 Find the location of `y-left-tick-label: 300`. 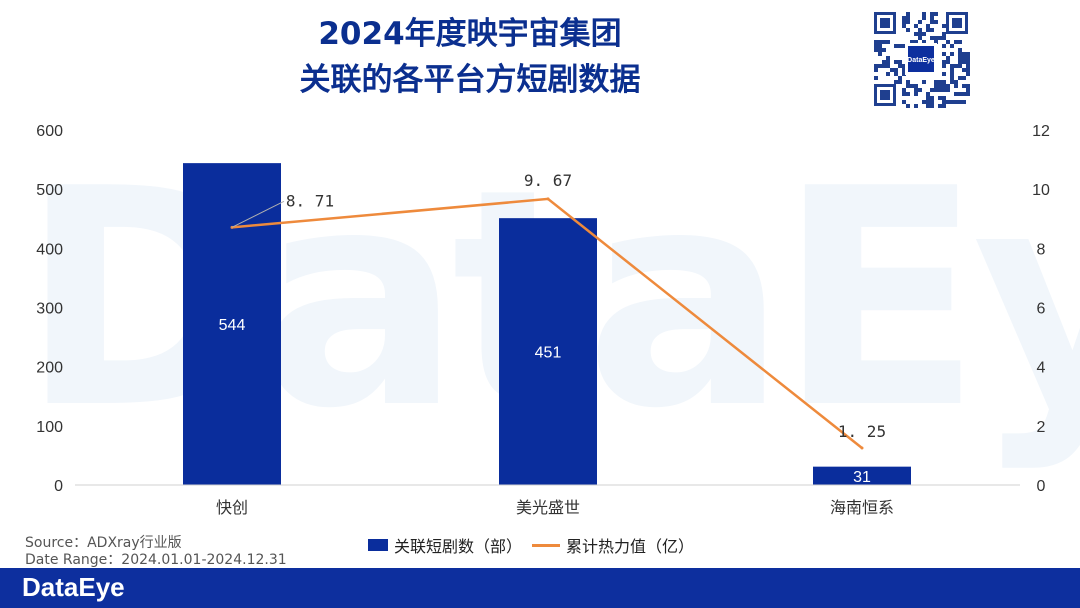

y-left-tick-label: 300 is located at coordinates (49, 309).